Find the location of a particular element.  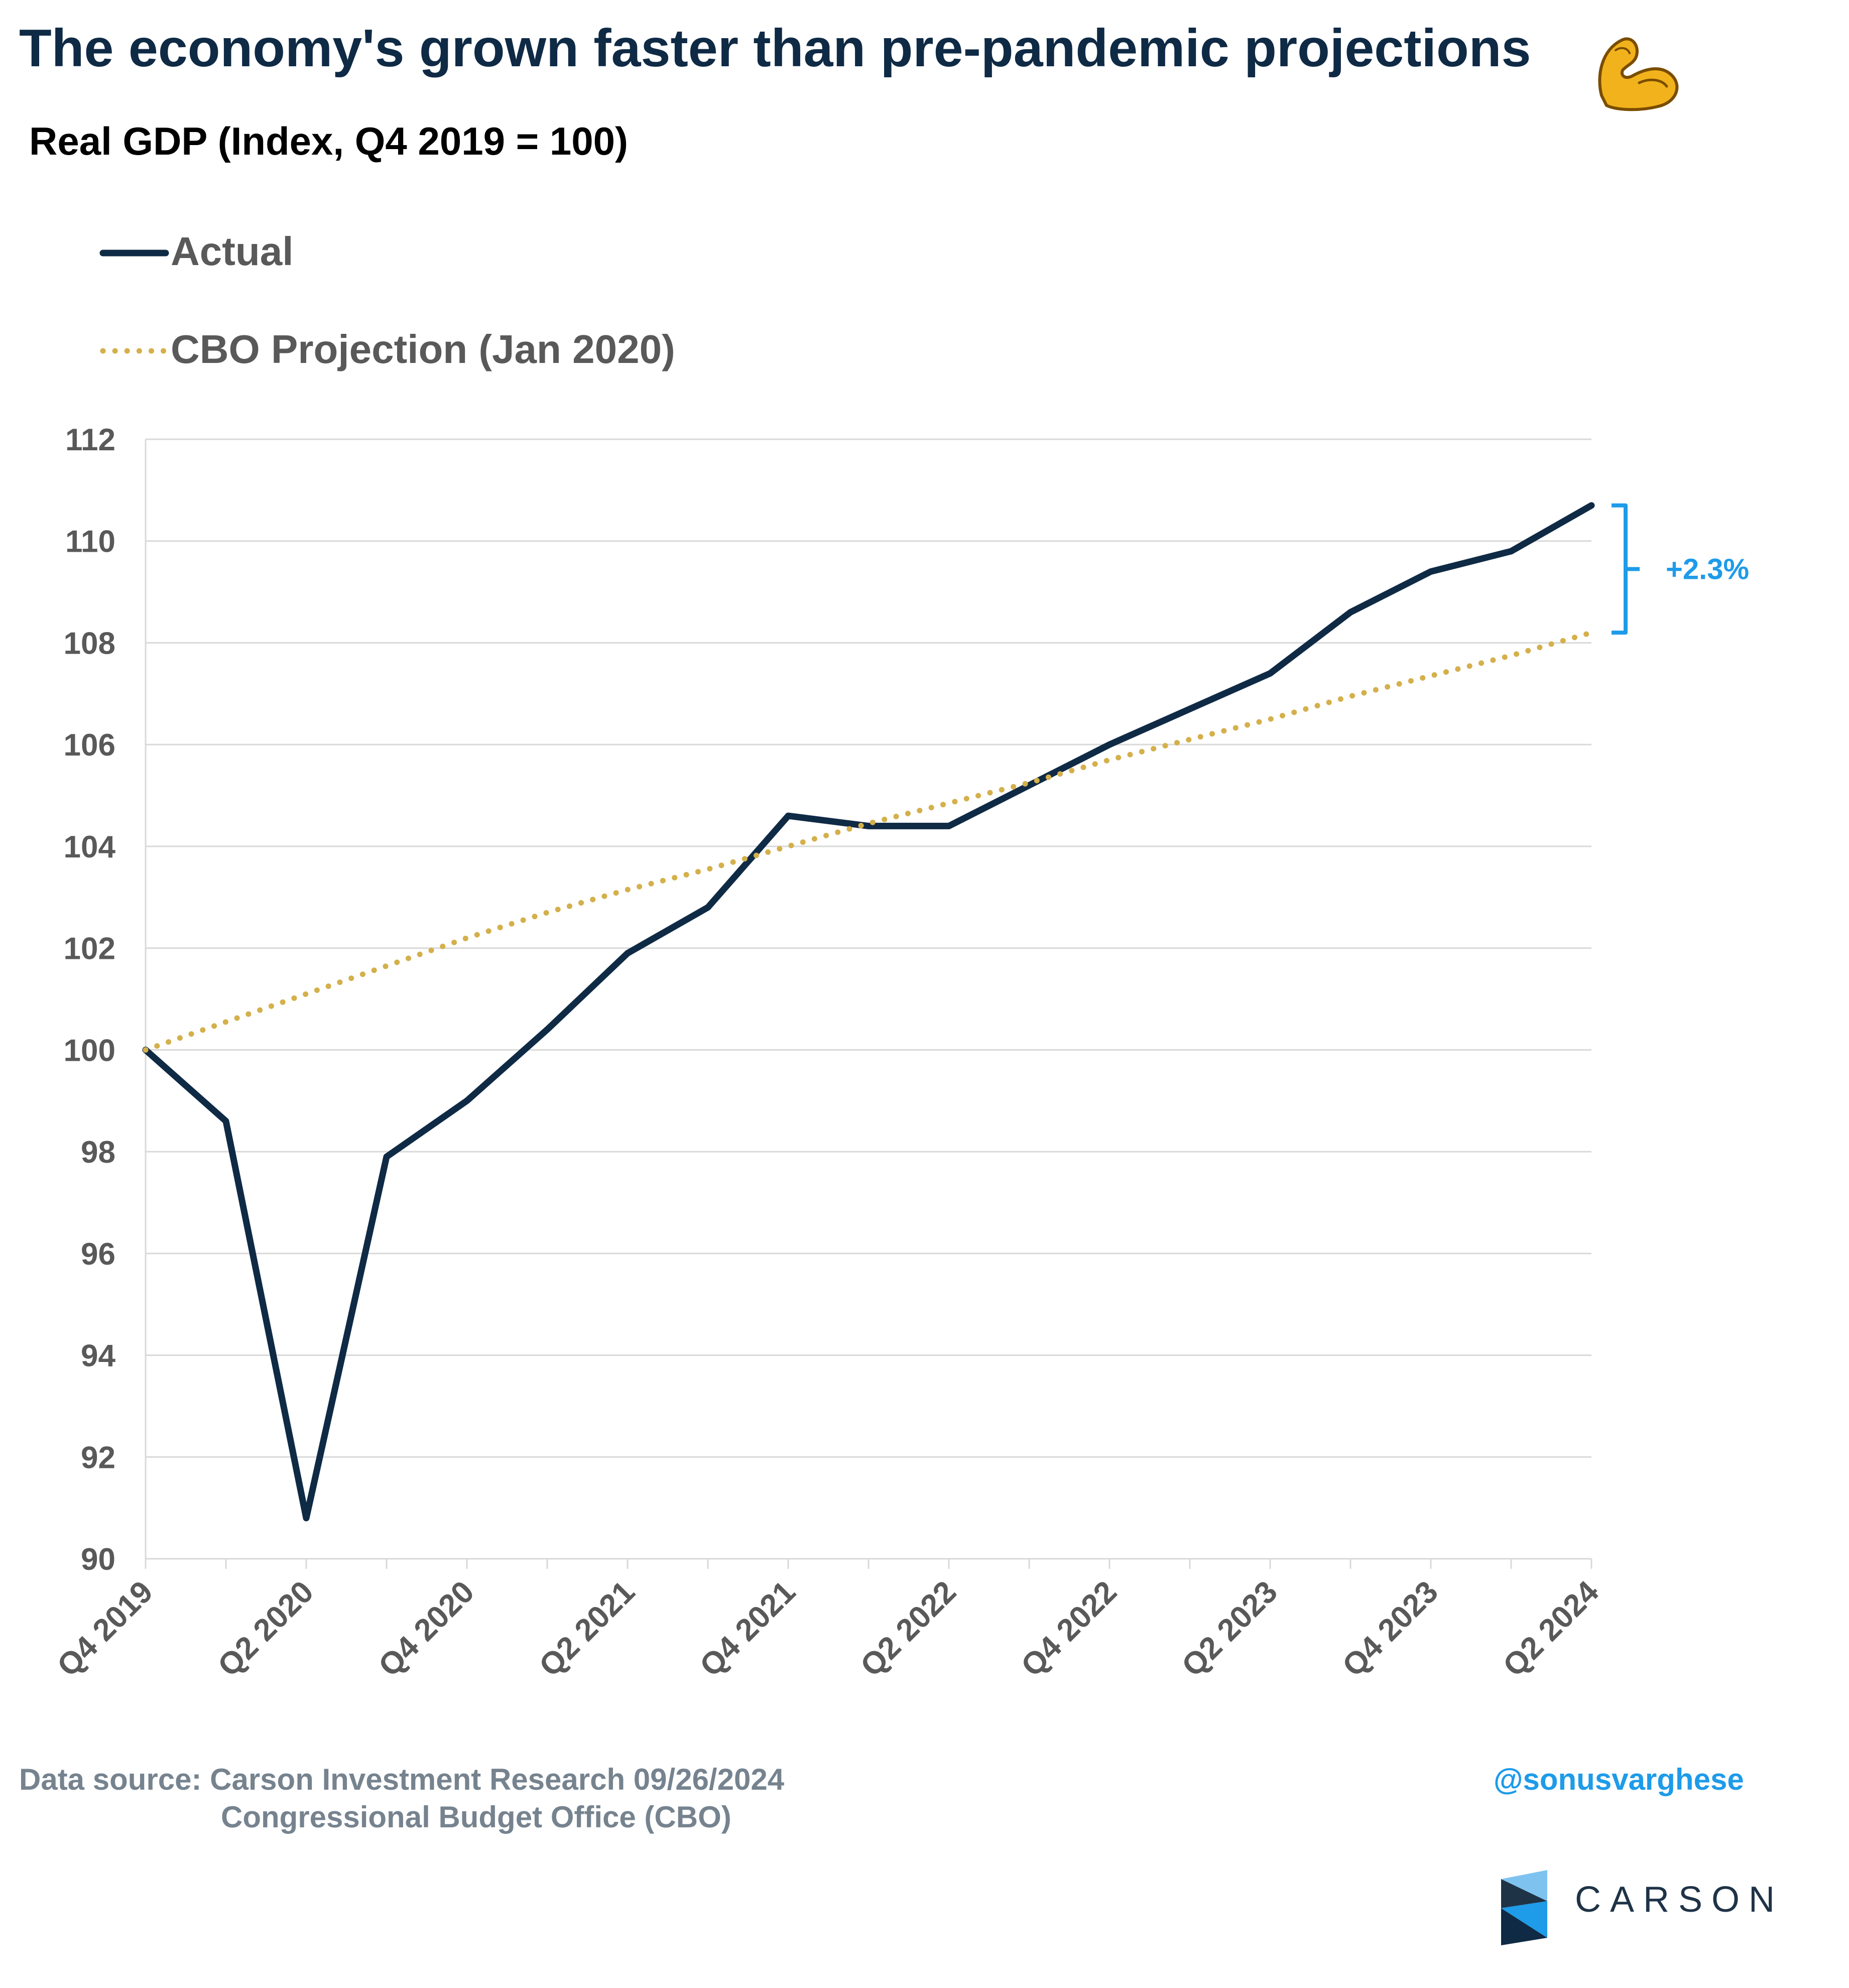

flexed-biceps-icon is located at coordinates (1638, 74).